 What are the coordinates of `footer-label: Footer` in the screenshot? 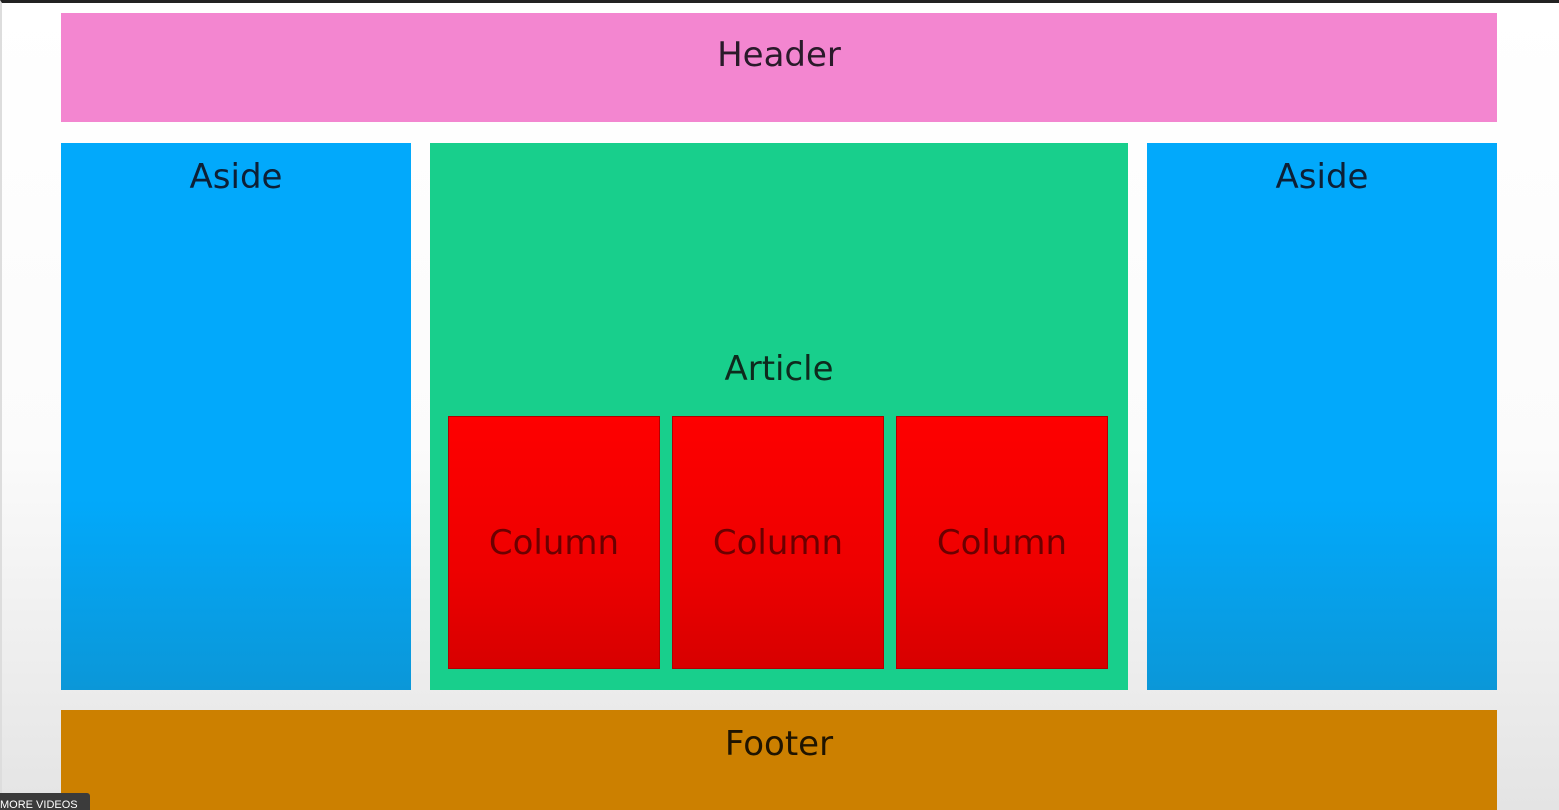 It's located at (779, 744).